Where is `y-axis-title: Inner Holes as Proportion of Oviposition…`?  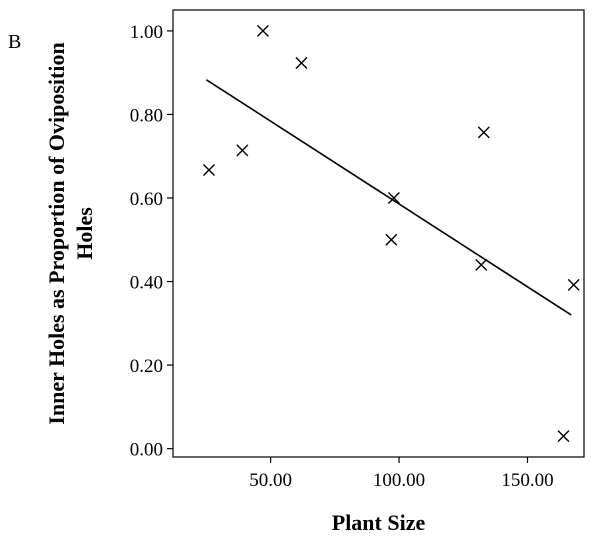 y-axis-title: Inner Holes as Proportion of Oviposition… is located at coordinates (70, 233).